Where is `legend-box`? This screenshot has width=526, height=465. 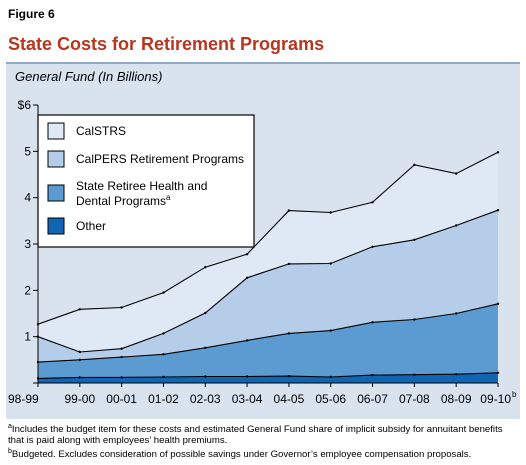
legend-box is located at coordinates (146, 181).